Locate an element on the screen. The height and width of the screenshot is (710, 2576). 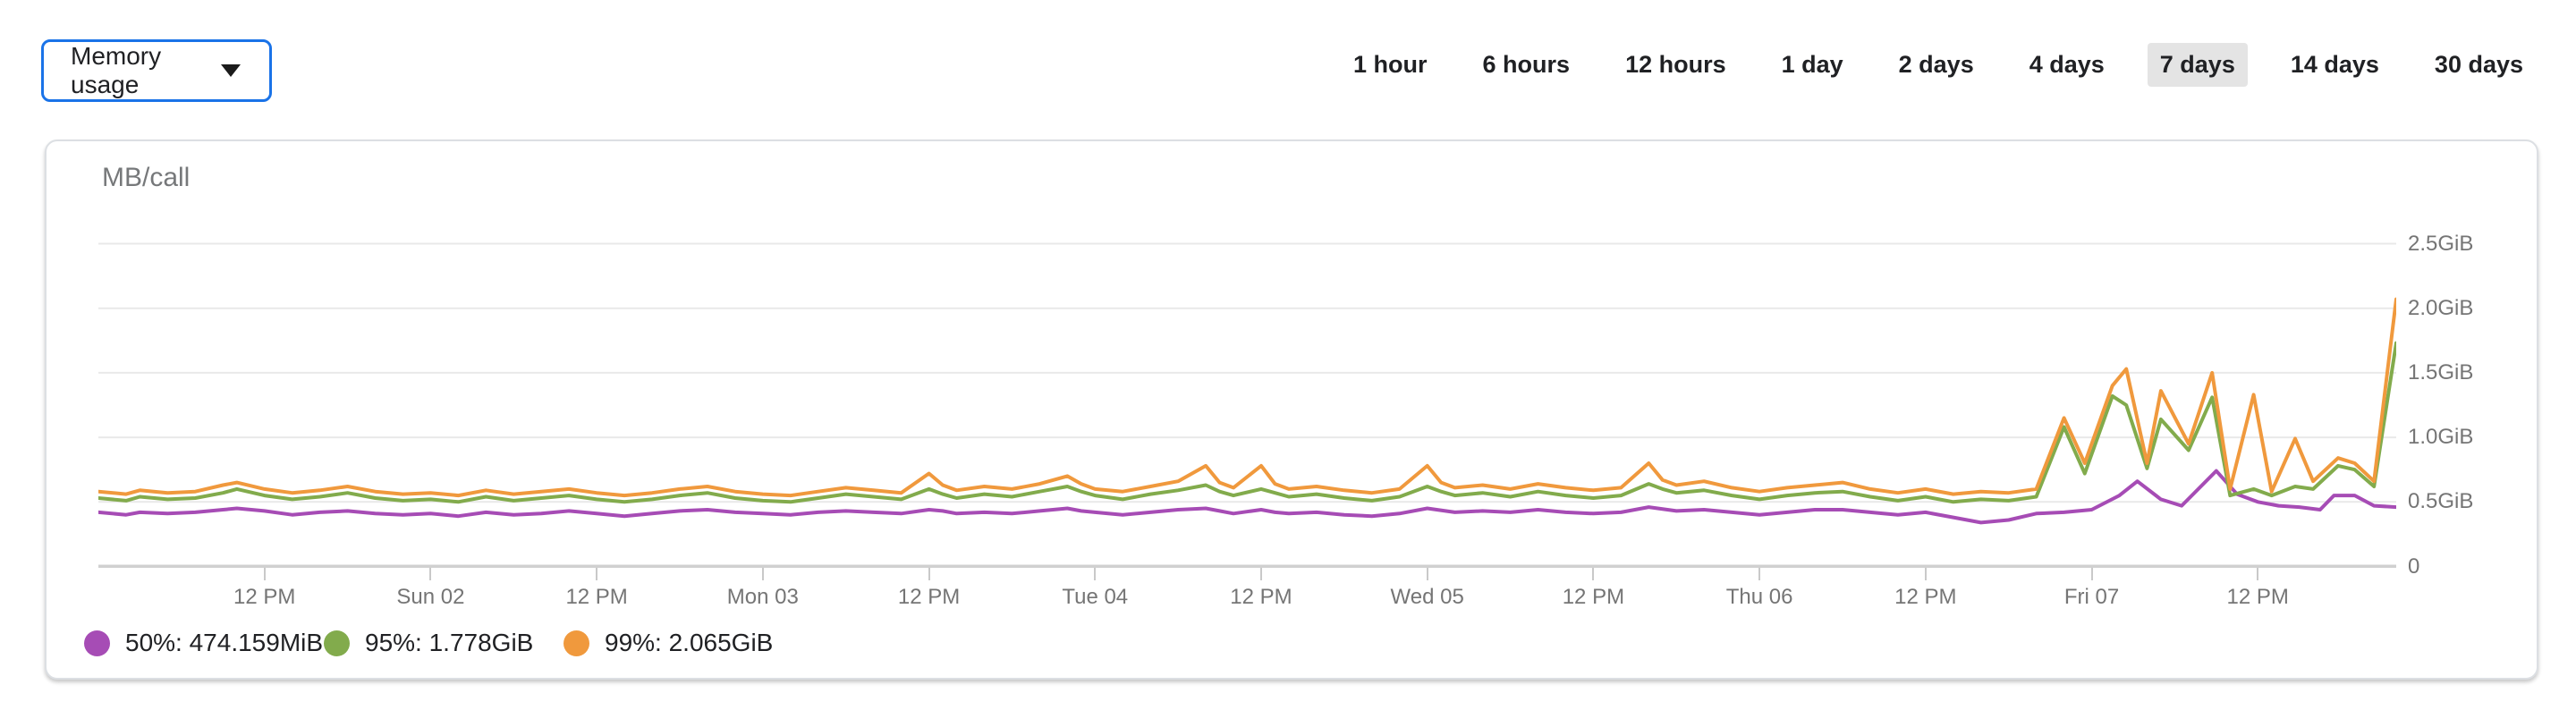
x-tick-label: Fri 07 is located at coordinates (2091, 597).